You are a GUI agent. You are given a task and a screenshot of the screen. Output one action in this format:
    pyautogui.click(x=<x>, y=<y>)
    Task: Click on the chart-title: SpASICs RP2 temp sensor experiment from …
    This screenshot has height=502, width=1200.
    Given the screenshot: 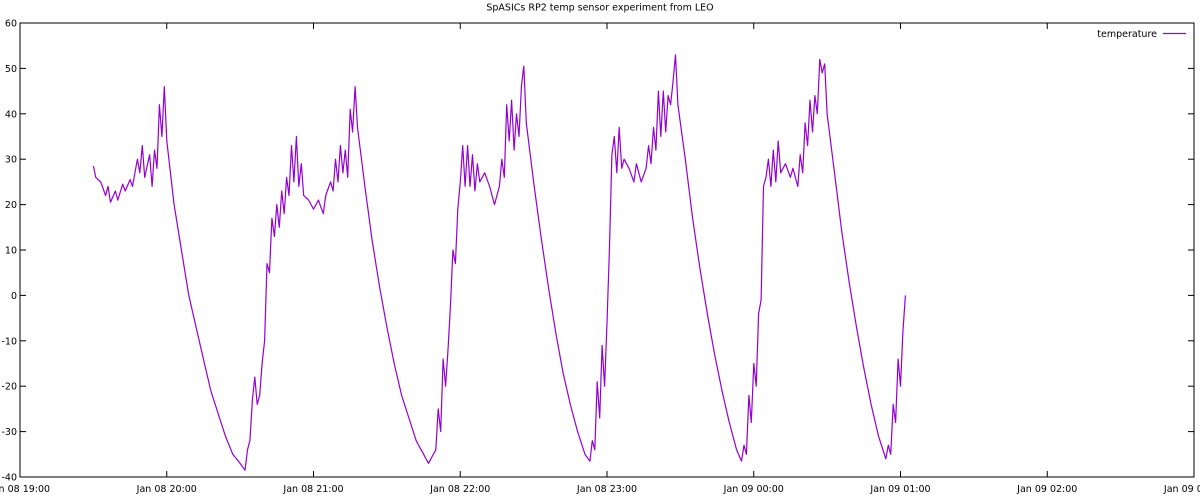 What is the action you would take?
    pyautogui.click(x=599, y=8)
    